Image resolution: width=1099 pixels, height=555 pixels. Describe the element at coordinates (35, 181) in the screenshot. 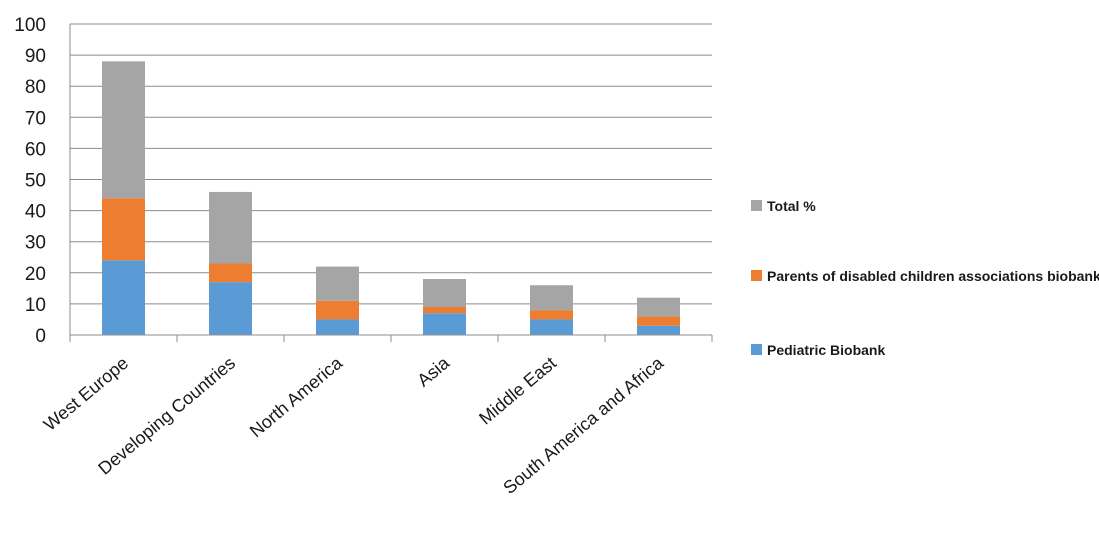

I see `y-tick-label: 50` at that location.